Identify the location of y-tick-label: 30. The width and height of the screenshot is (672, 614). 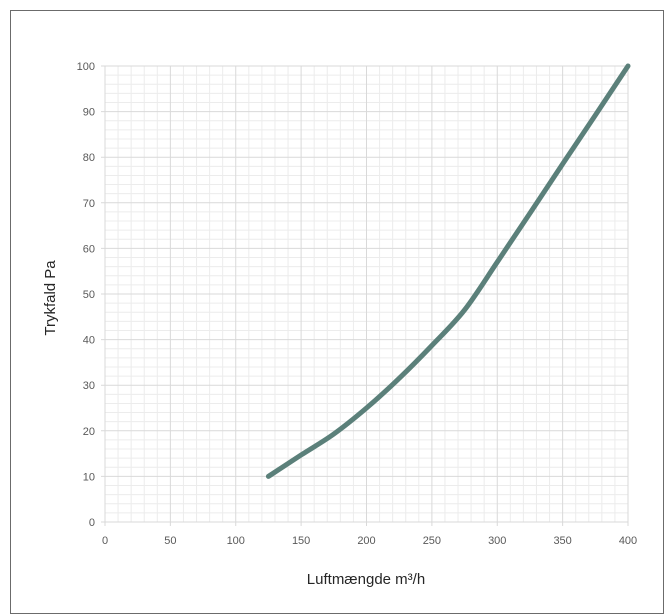
(89, 386).